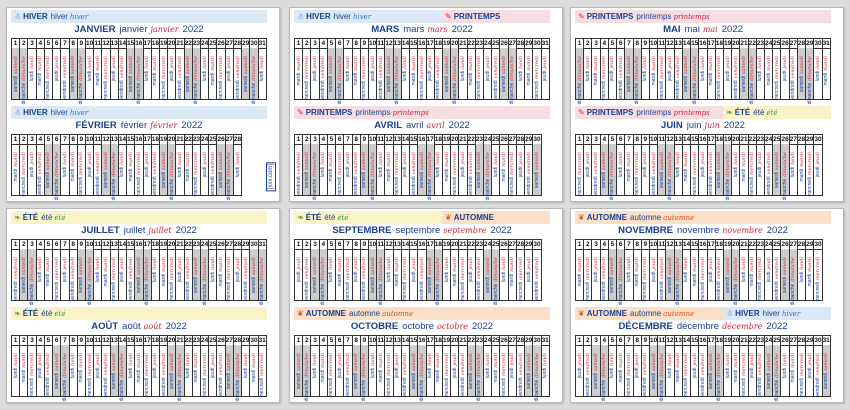 Image resolution: width=850 pixels, height=410 pixels. Describe the element at coordinates (313, 217) in the screenshot. I see `season-name-upper: ÉTÉ` at that location.